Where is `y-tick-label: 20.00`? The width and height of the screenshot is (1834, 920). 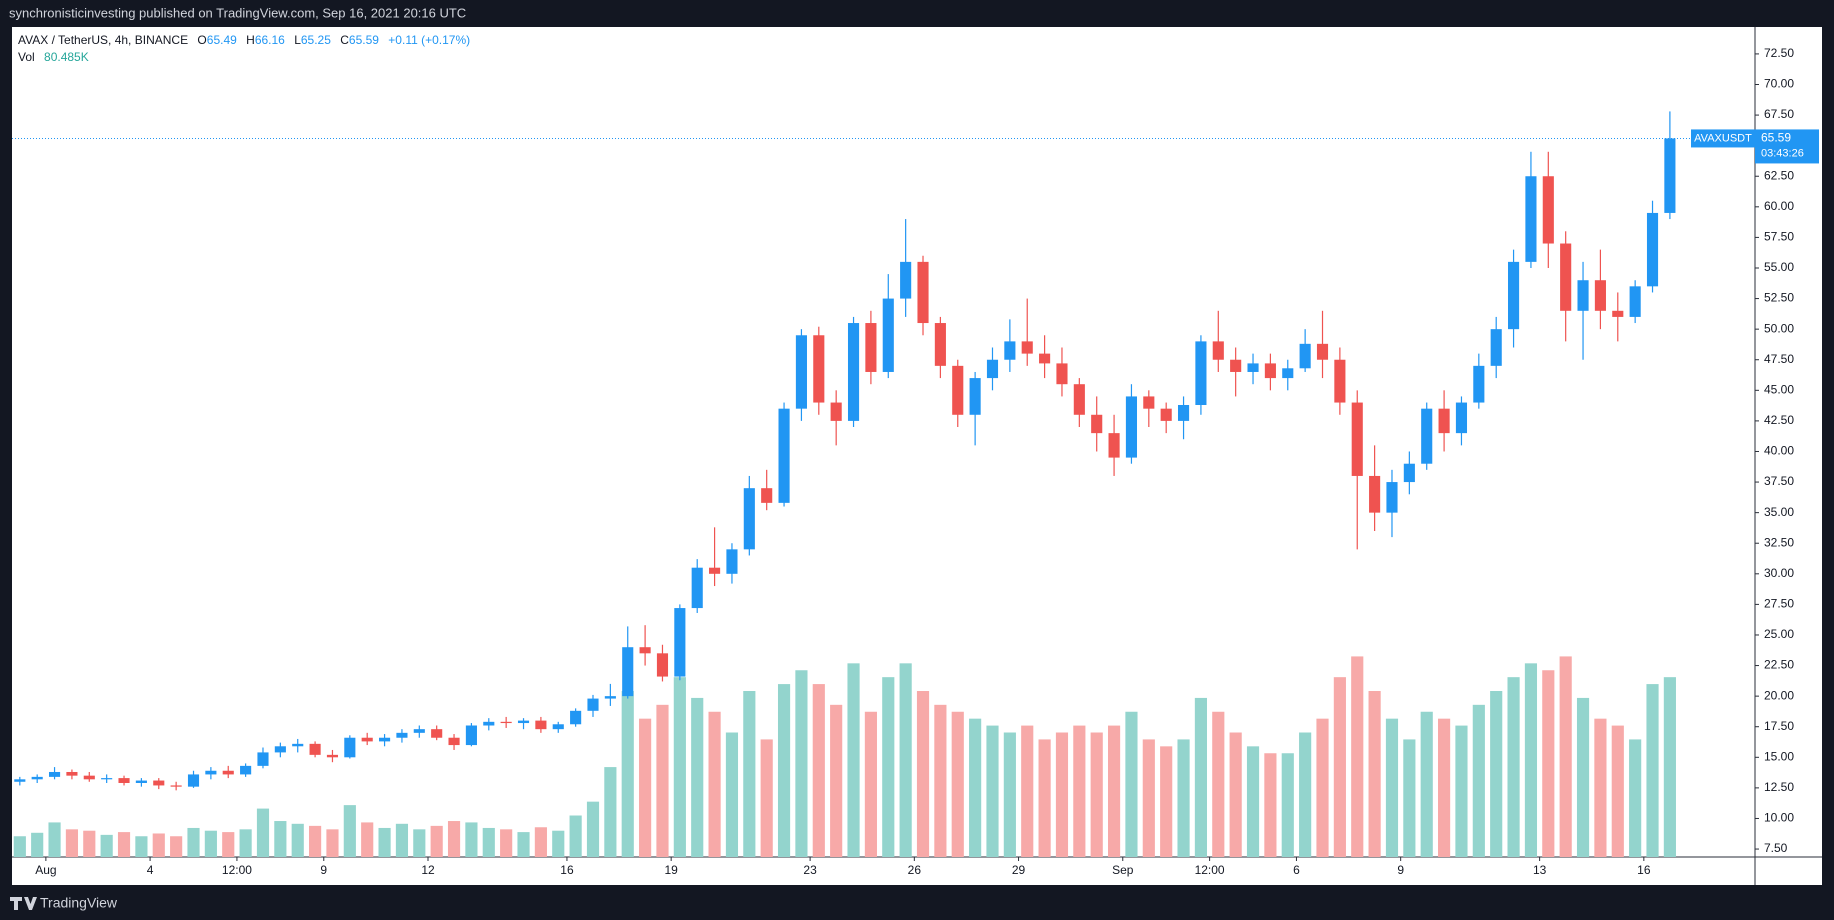 y-tick-label: 20.00 is located at coordinates (1779, 695).